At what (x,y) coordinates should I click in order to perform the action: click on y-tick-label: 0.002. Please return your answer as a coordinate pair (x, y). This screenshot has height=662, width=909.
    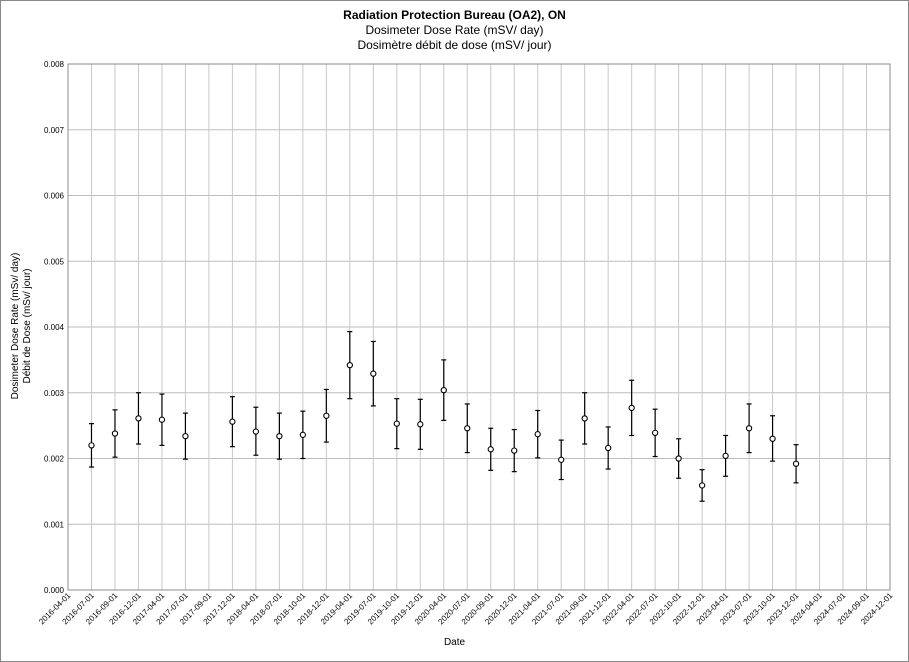
    Looking at the image, I should click on (54, 459).